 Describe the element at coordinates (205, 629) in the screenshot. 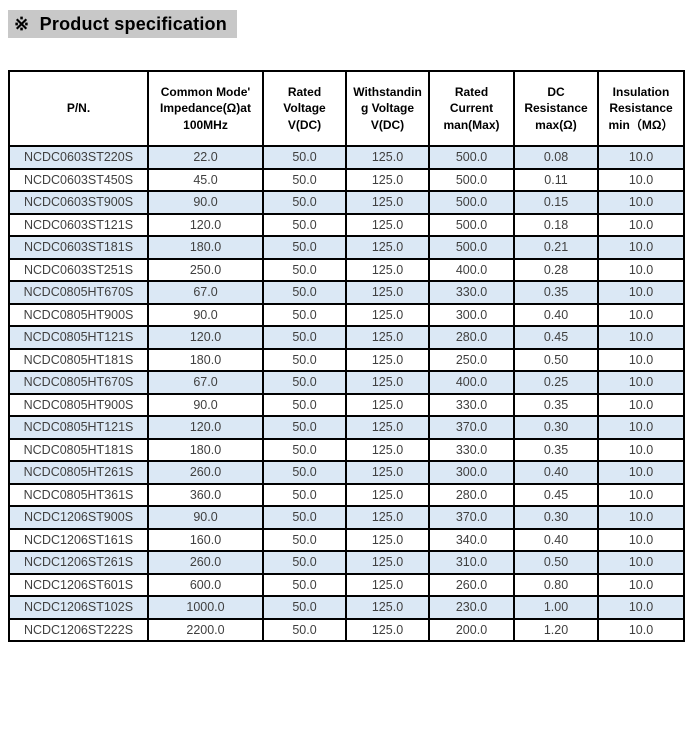

I see `cell-impedance: 2200.0` at that location.